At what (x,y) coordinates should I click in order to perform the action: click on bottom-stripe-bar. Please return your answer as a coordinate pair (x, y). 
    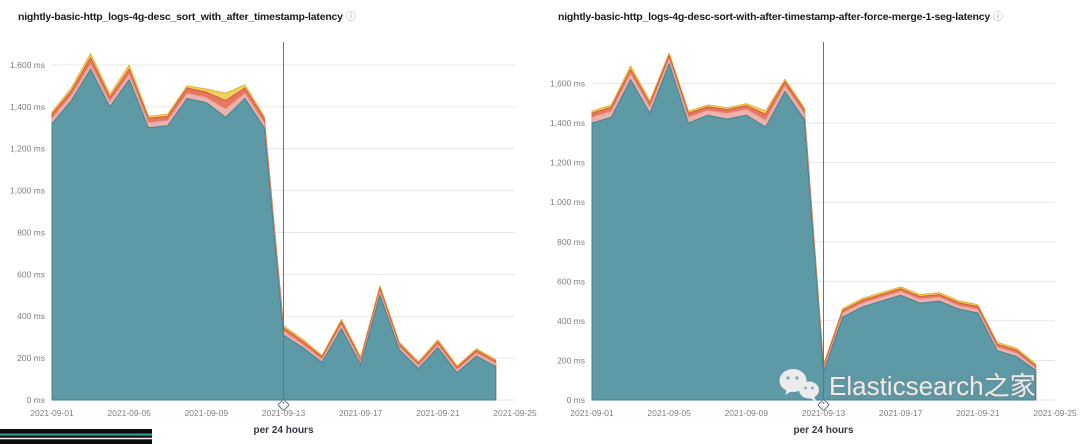
    Looking at the image, I should click on (76, 436).